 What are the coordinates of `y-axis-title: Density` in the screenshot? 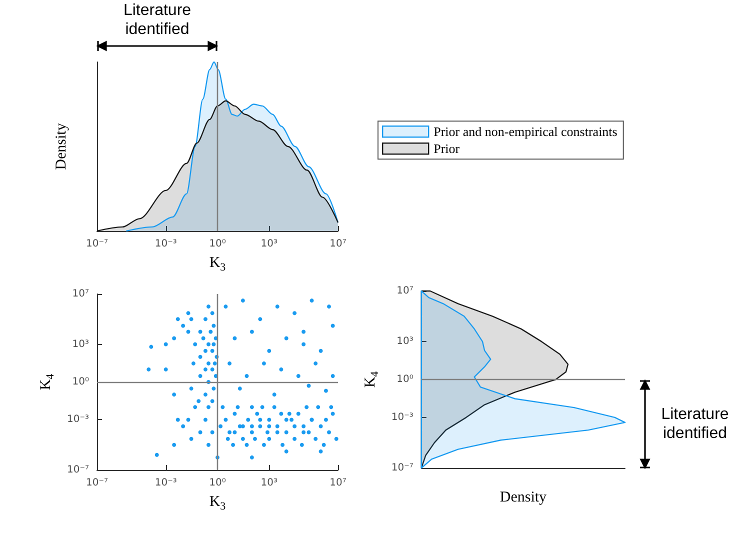 It's located at (62, 146).